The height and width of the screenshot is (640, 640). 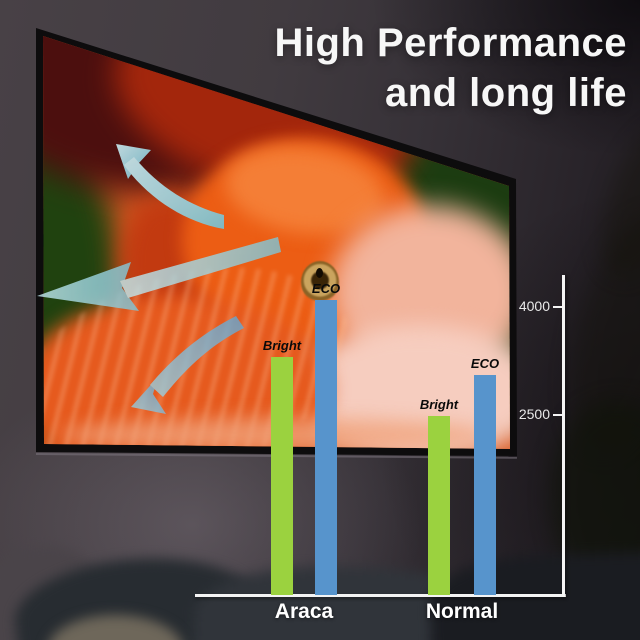 What do you see at coordinates (505, 93) in the screenshot?
I see `title-line-2: and long life` at bounding box center [505, 93].